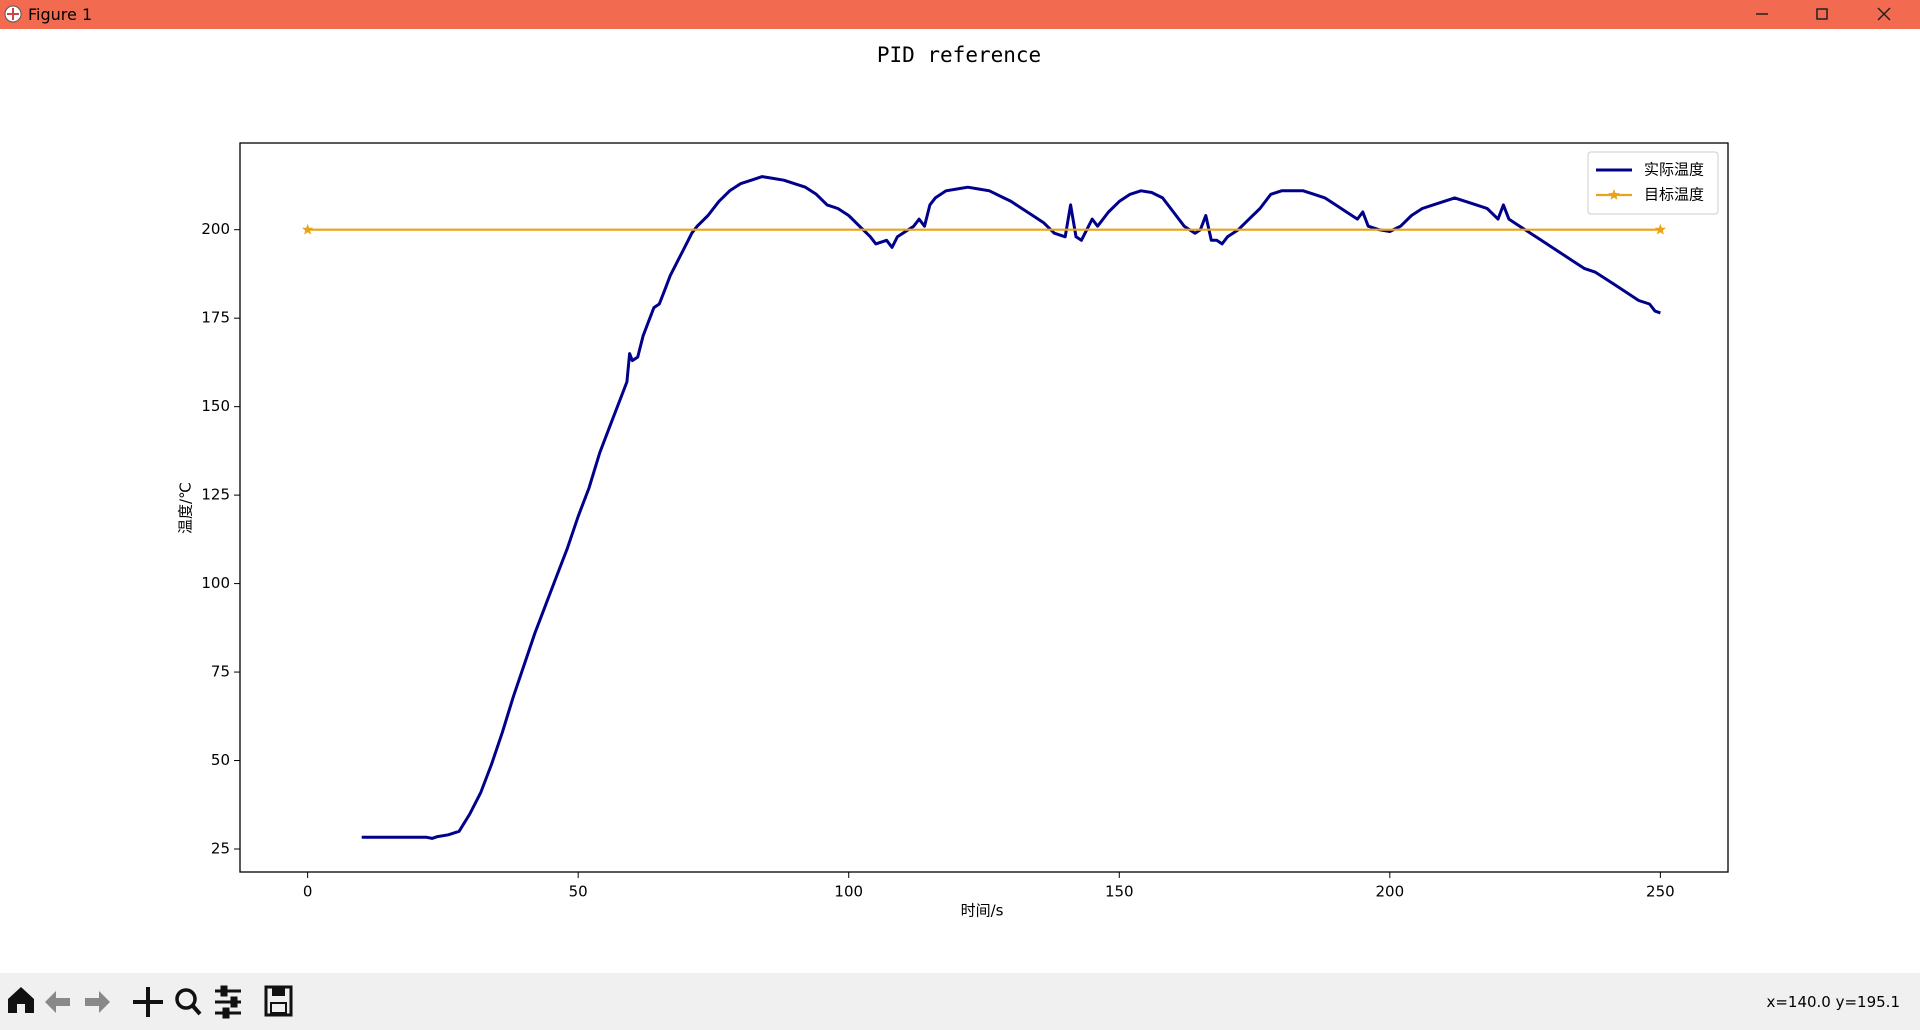 The width and height of the screenshot is (1920, 1030). What do you see at coordinates (215, 583) in the screenshot?
I see `y-tick-label: 100` at bounding box center [215, 583].